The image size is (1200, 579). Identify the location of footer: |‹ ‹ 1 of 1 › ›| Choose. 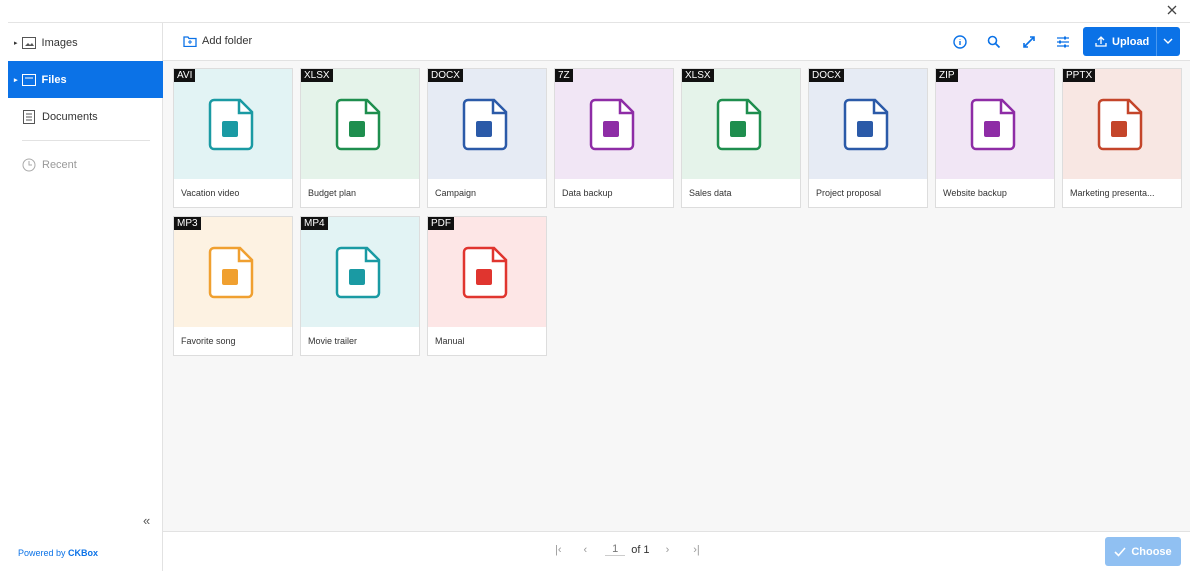
(676, 551).